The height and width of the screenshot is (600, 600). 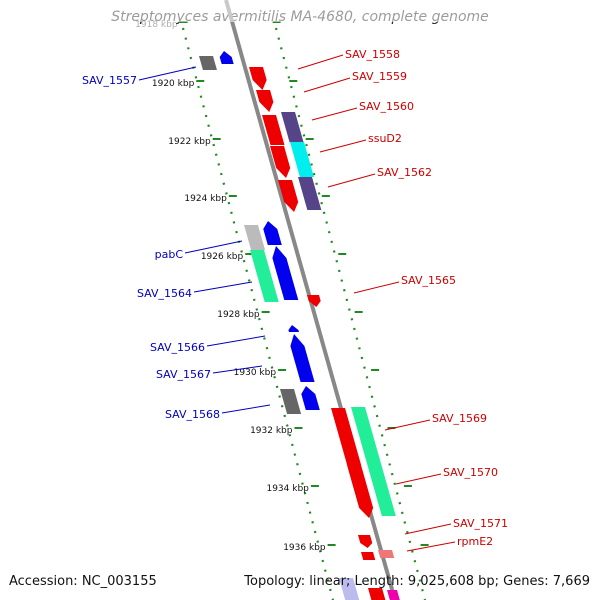 What do you see at coordinates (288, 196) in the screenshot?
I see `gene-block-sav1560c` at bounding box center [288, 196].